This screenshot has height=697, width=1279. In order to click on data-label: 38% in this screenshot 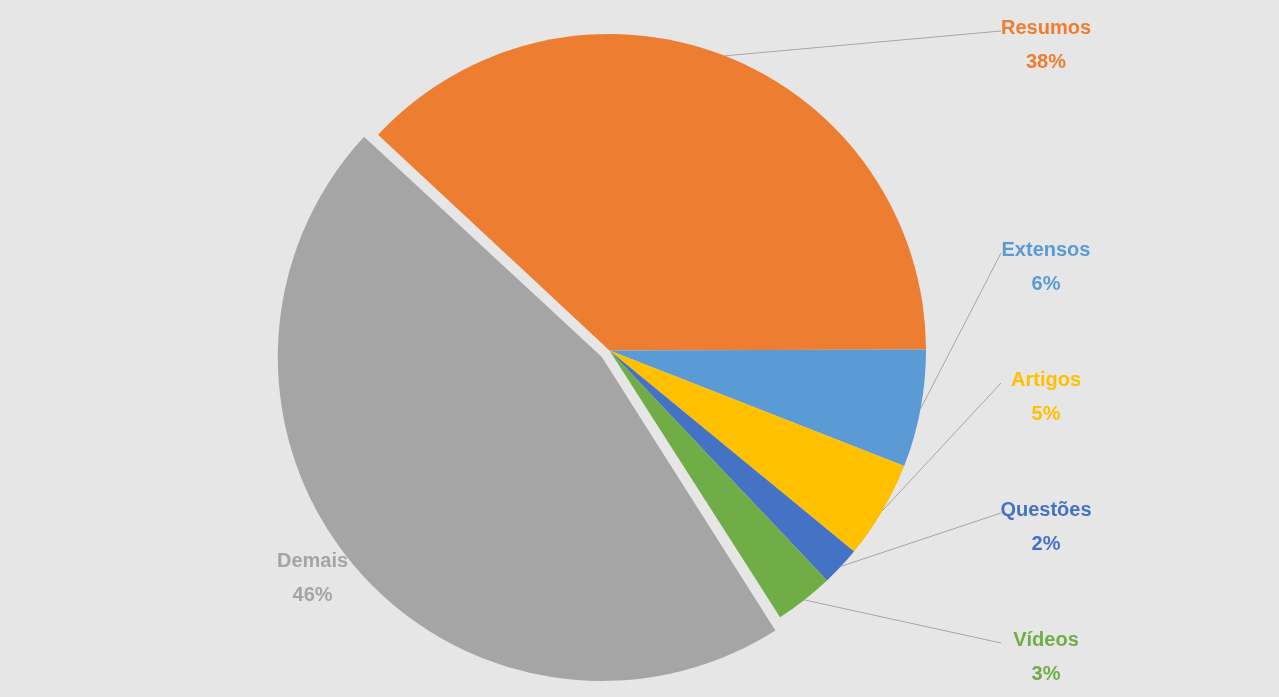, I will do `click(1046, 60)`.